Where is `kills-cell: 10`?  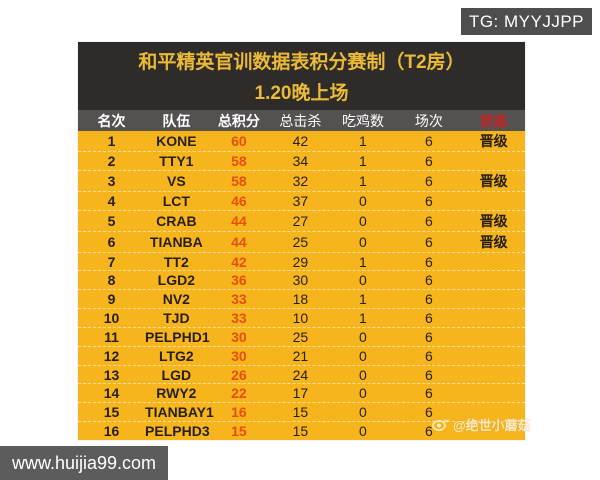
kills-cell: 10 is located at coordinates (300, 318).